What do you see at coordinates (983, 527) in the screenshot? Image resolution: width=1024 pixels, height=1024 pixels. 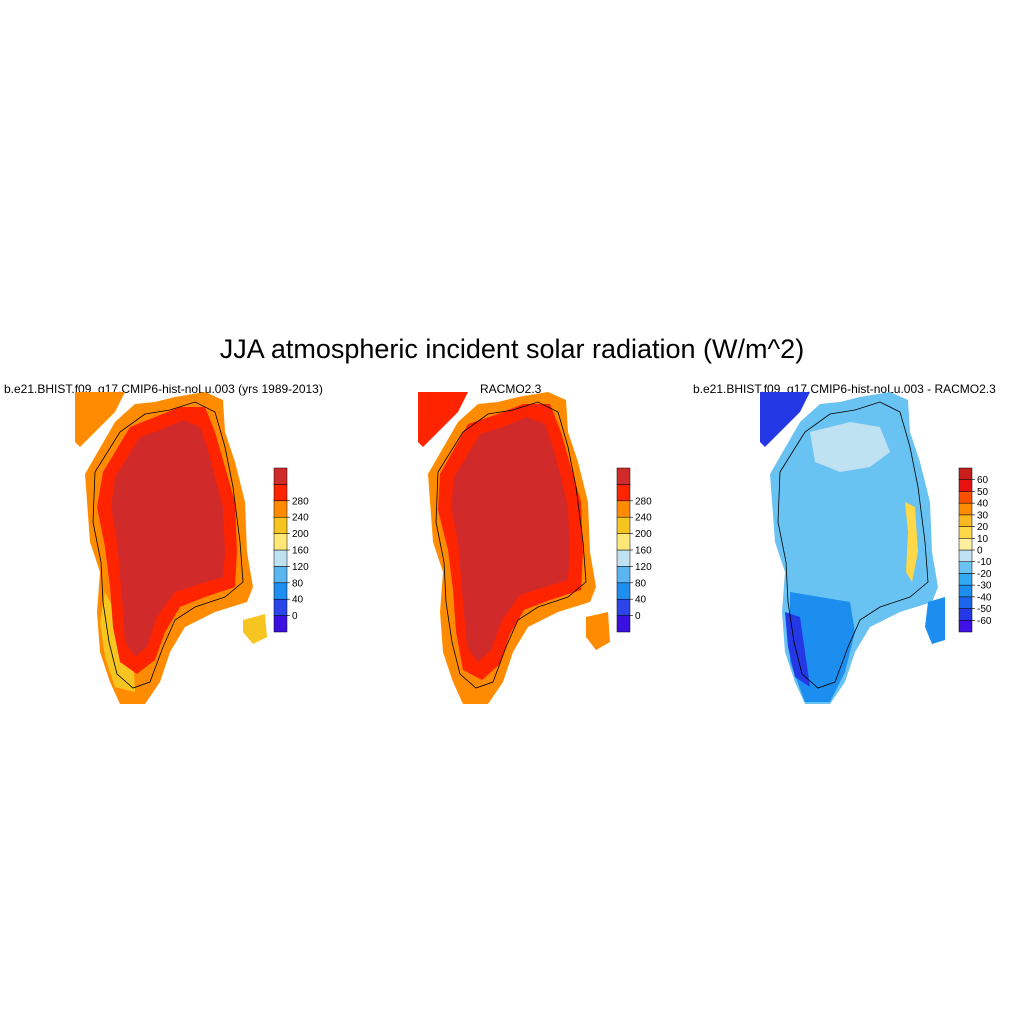 I see `colorbar-tick-label: 20` at bounding box center [983, 527].